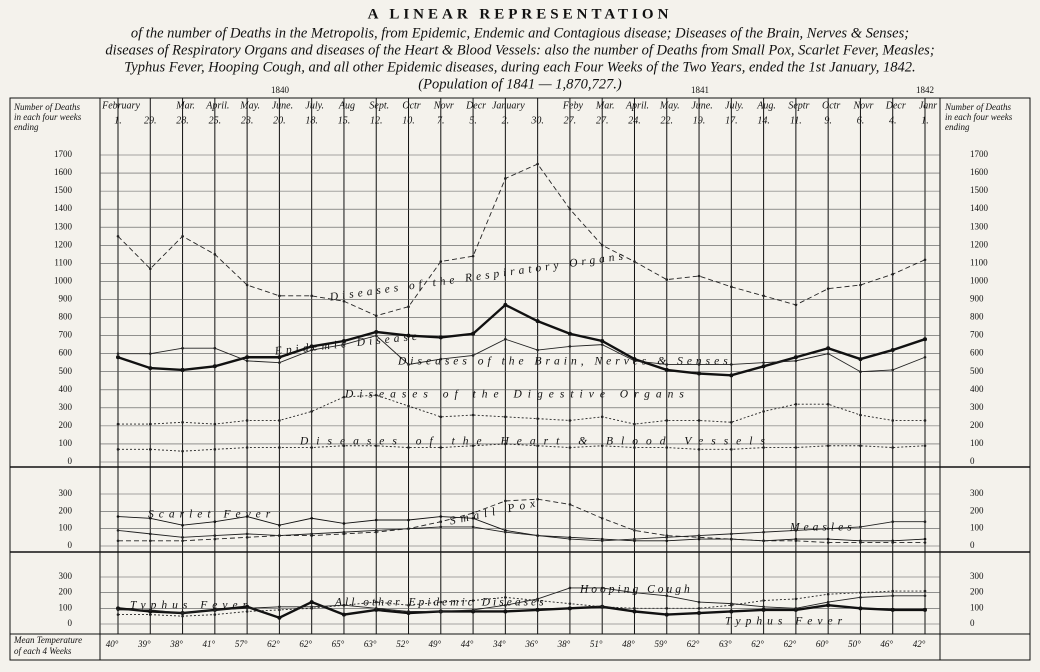  What do you see at coordinates (634, 120) in the screenshot?
I see `x-tick-label: 24.` at bounding box center [634, 120].